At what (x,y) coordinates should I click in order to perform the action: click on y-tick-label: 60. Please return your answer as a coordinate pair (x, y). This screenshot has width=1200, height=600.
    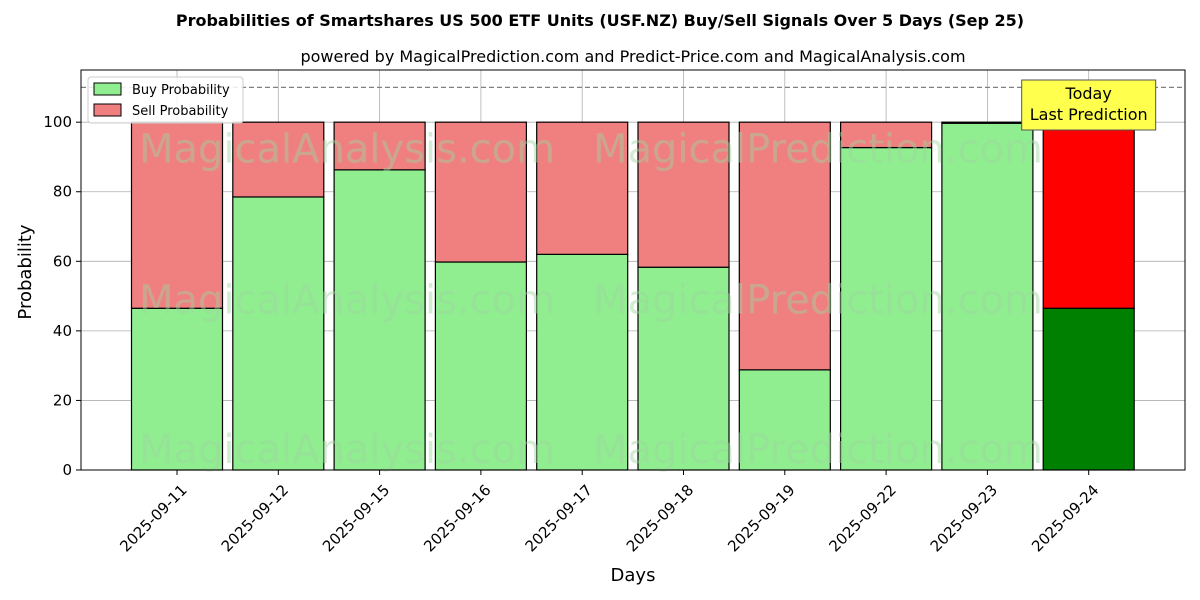
    Looking at the image, I should click on (62, 261).